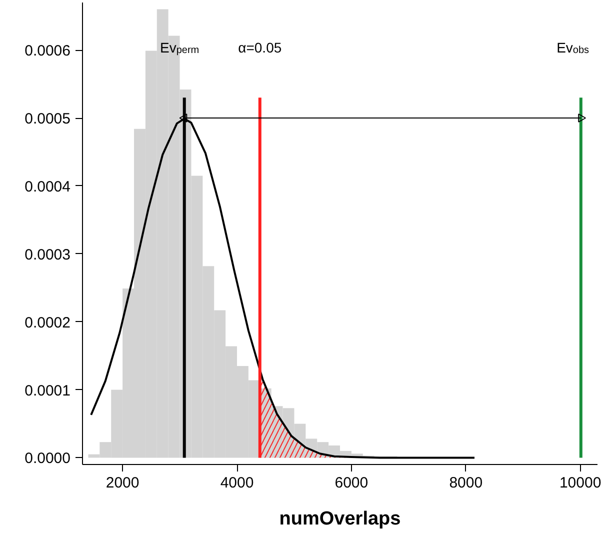  Describe the element at coordinates (580, 483) in the screenshot. I see `x-tick-label: 10000` at that location.